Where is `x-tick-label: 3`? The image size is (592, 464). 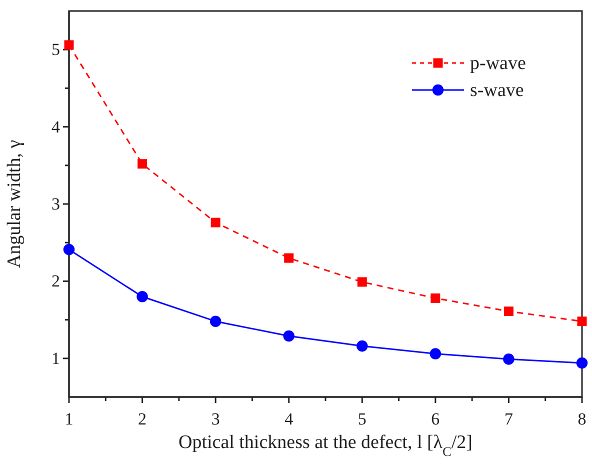 x-tick-label: 3 is located at coordinates (215, 419).